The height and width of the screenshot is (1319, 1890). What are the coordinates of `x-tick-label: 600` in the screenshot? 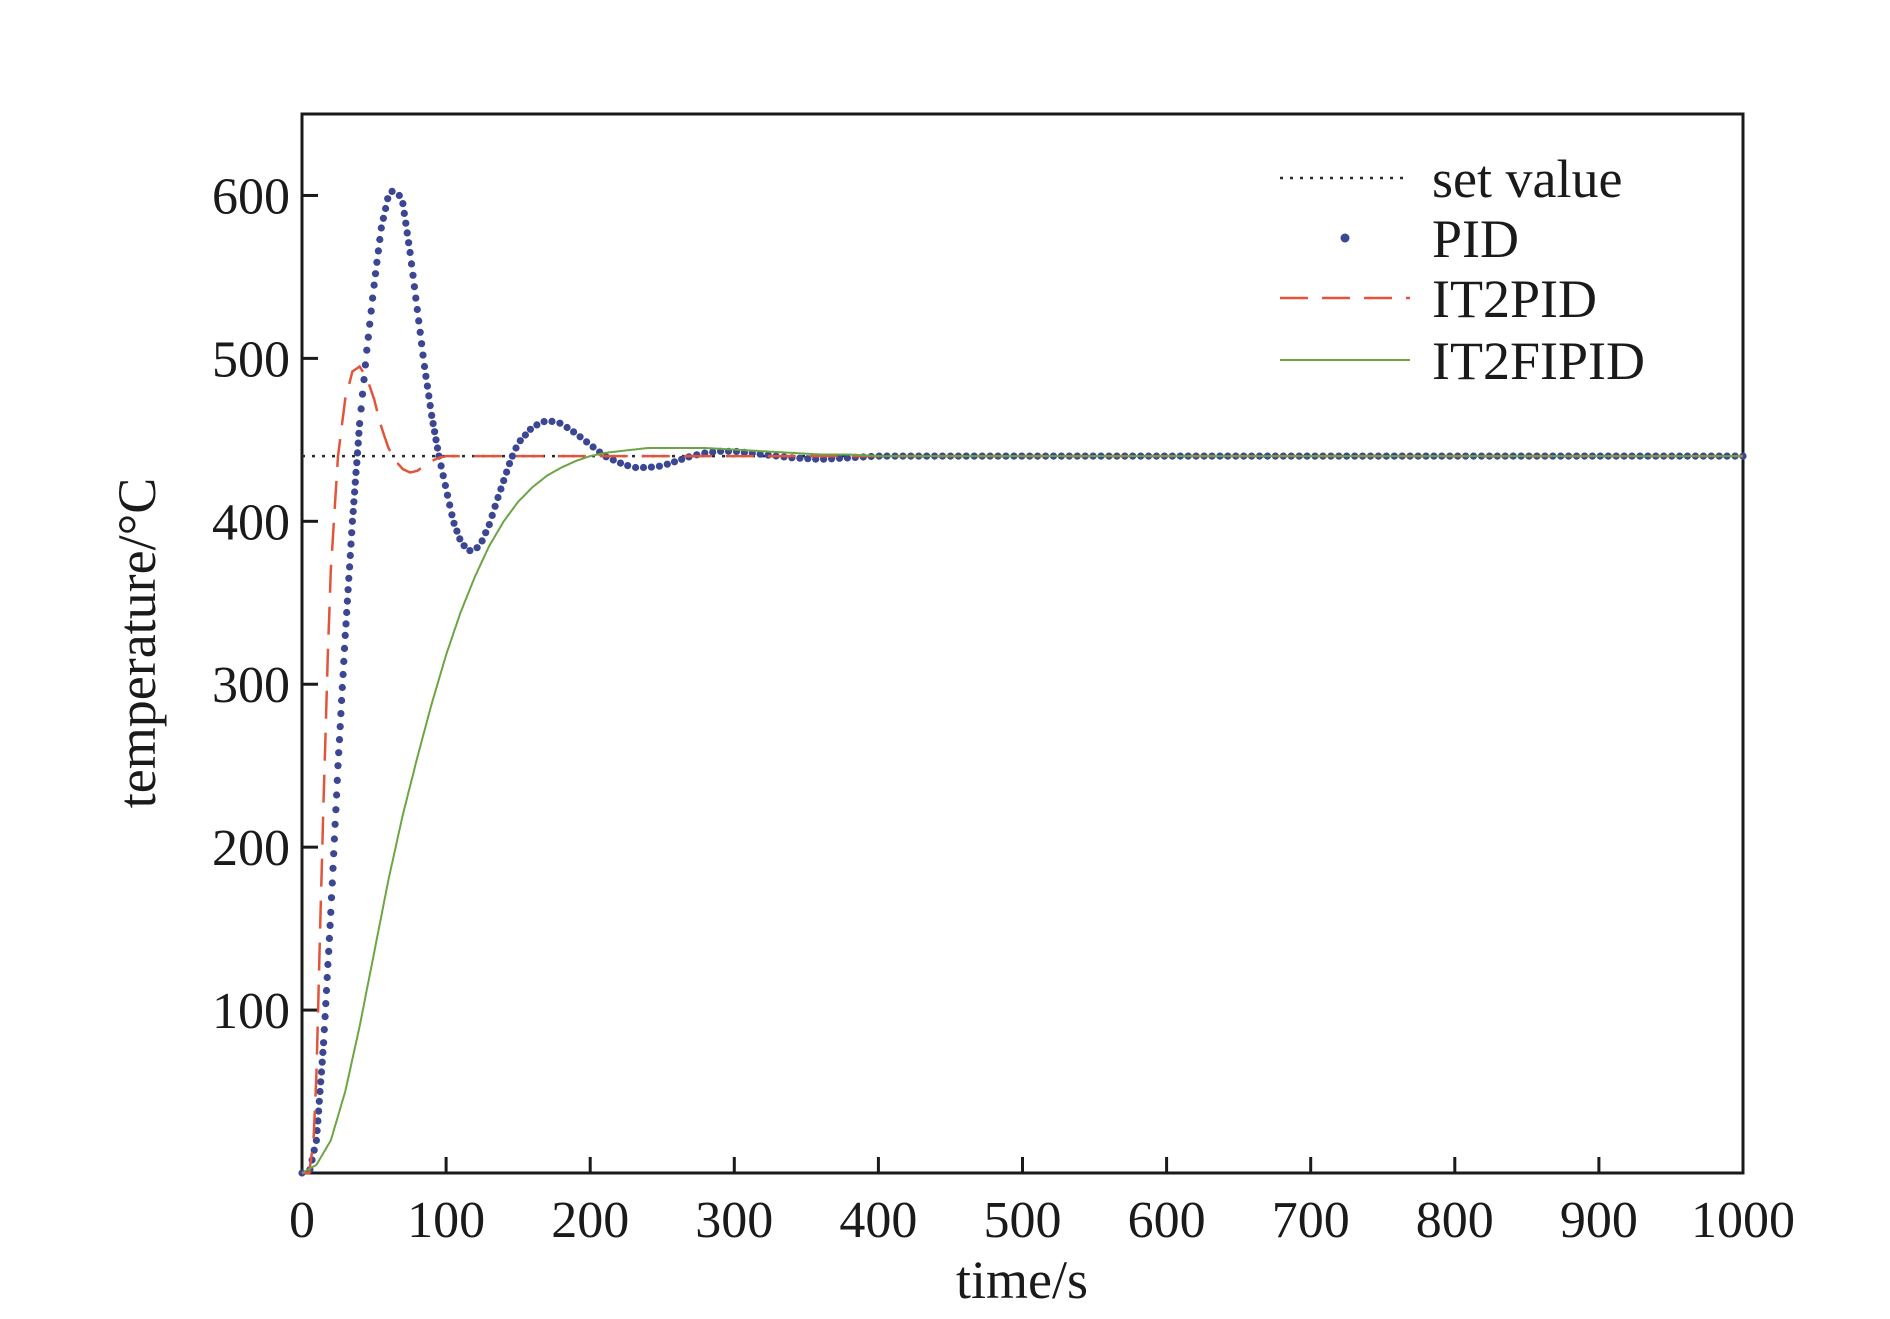 It's located at (1167, 1220).